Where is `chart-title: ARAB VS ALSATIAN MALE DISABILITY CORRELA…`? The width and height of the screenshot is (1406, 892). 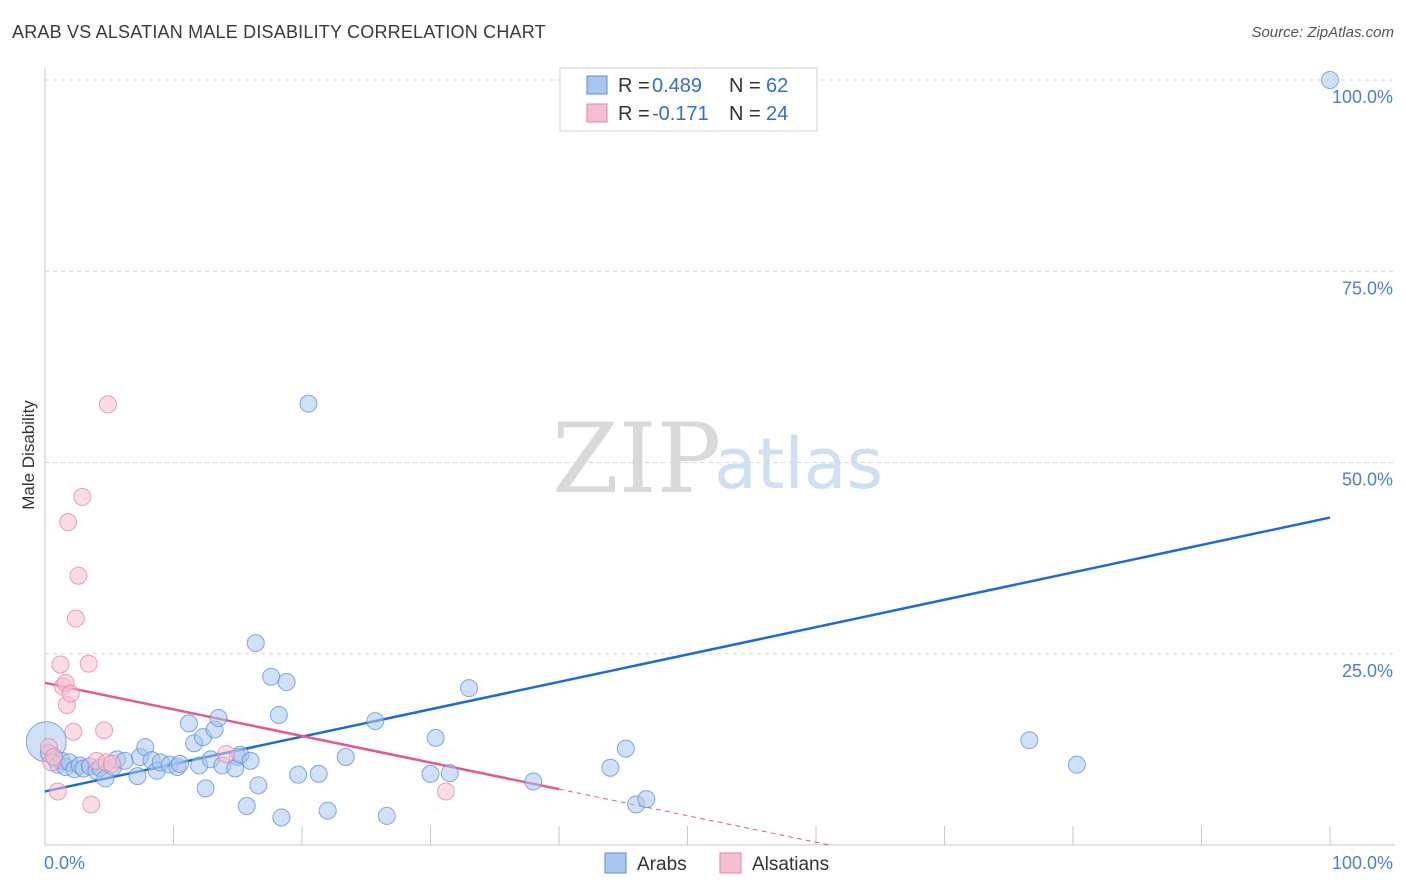 chart-title: ARAB VS ALSATIAN MALE DISABILITY CORRELA… is located at coordinates (279, 32).